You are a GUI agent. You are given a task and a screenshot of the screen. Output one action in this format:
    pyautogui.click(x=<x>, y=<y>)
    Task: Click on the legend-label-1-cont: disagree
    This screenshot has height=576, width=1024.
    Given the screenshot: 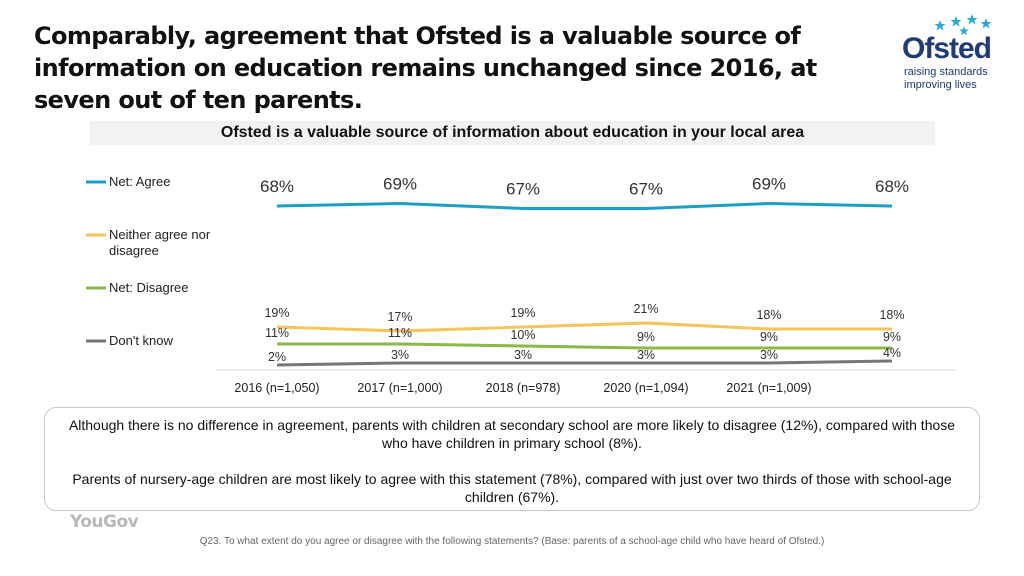 What is the action you would take?
    pyautogui.click(x=134, y=250)
    